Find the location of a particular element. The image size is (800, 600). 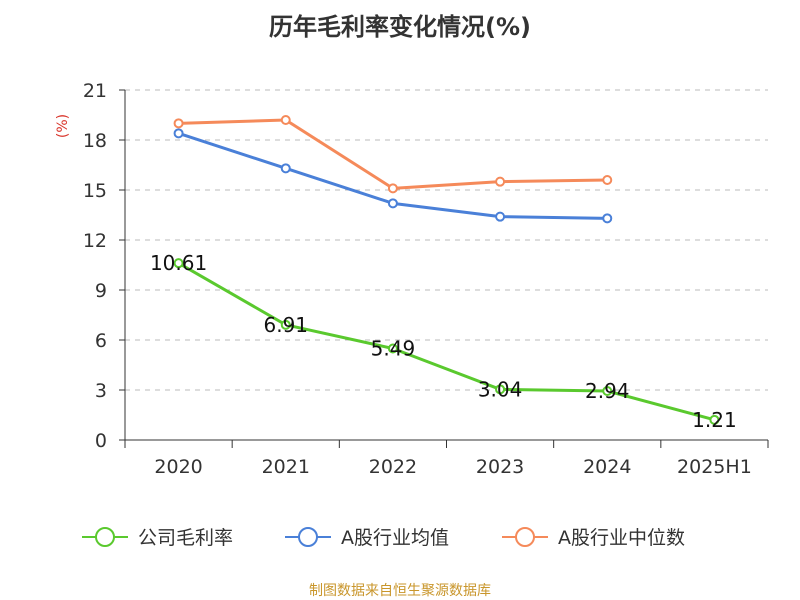

data-label: 3.04 is located at coordinates (500, 389).